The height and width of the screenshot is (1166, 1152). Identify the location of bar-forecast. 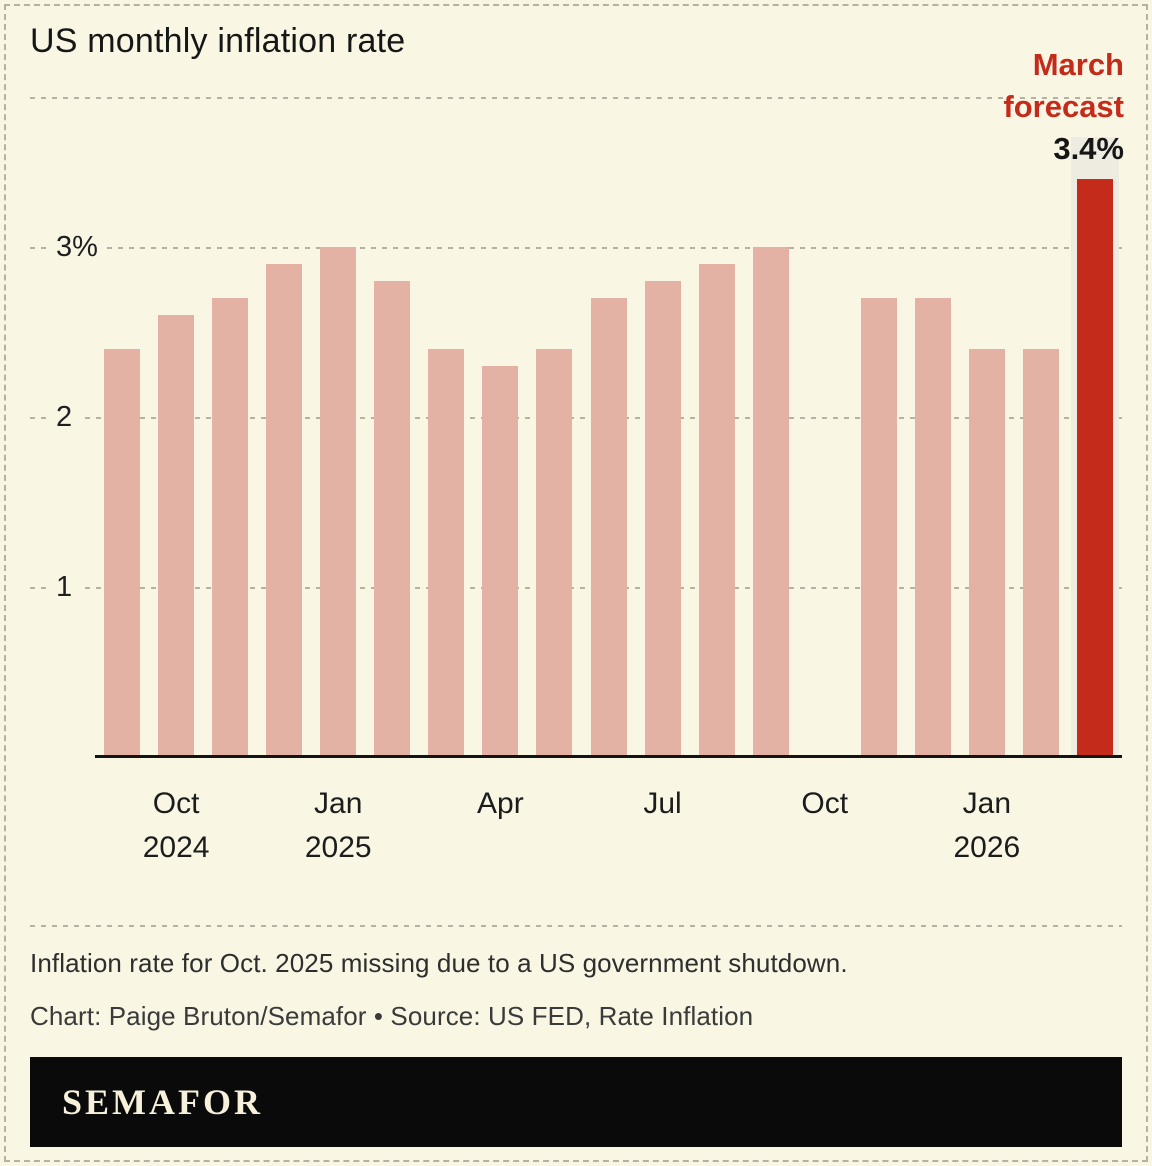
(1094, 468).